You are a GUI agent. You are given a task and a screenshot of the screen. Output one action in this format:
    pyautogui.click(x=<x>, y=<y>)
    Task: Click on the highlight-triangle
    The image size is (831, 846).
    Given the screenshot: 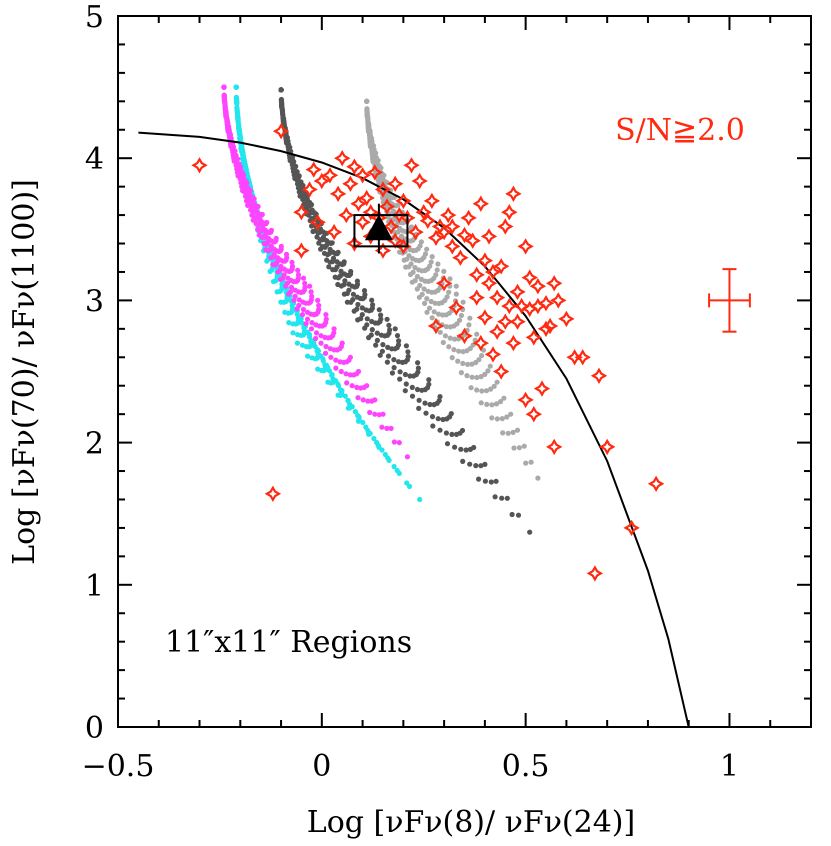 What is the action you would take?
    pyautogui.click(x=378, y=227)
    